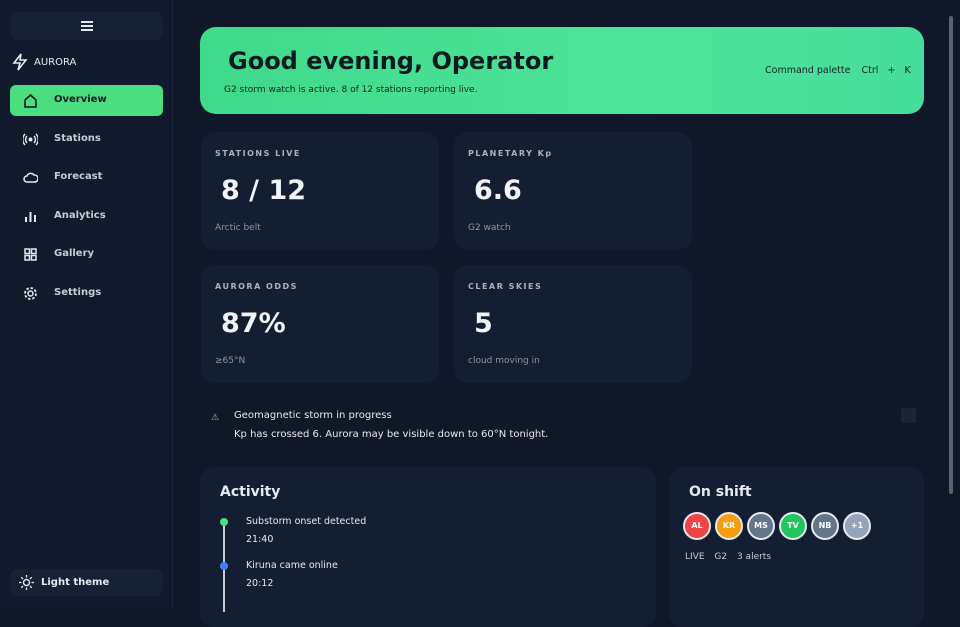 The image size is (960, 627). I want to click on avatar: NB, so click(825, 526).